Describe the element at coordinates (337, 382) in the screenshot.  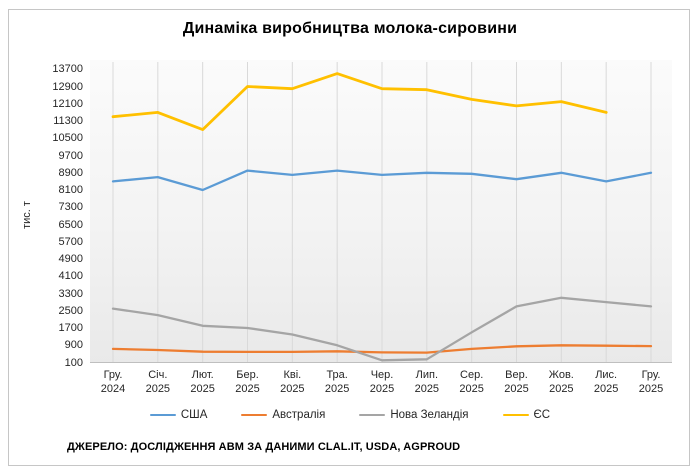
I see `x-tick-label: Тра. 2025` at that location.